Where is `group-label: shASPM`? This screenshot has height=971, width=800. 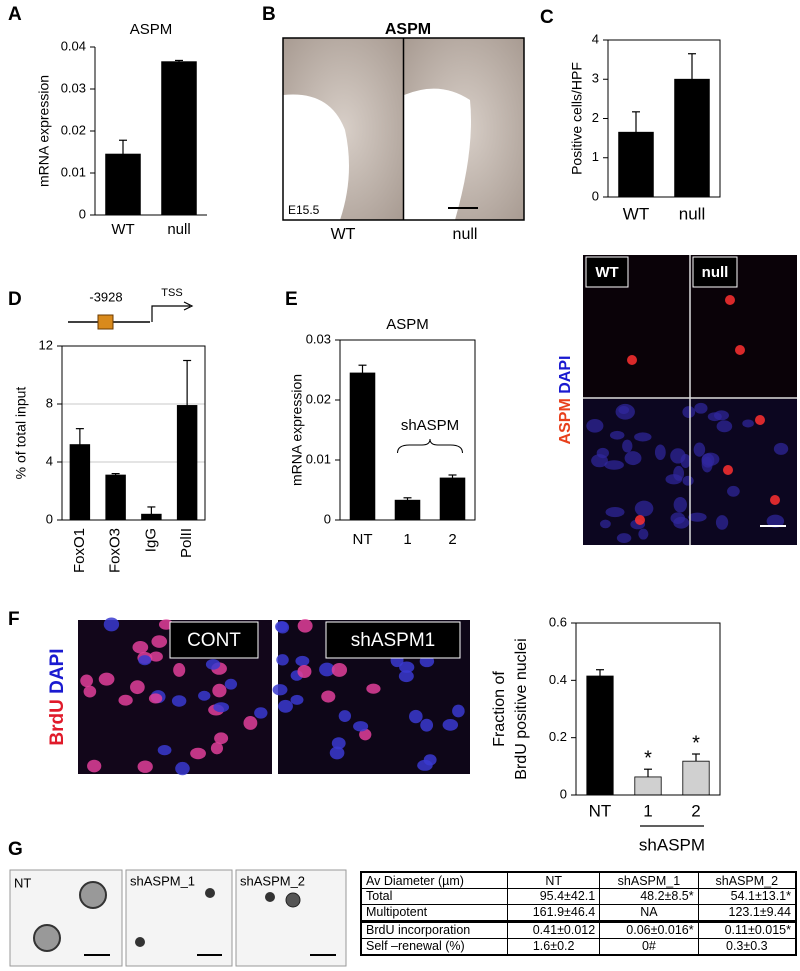 group-label: shASPM is located at coordinates (672, 844).